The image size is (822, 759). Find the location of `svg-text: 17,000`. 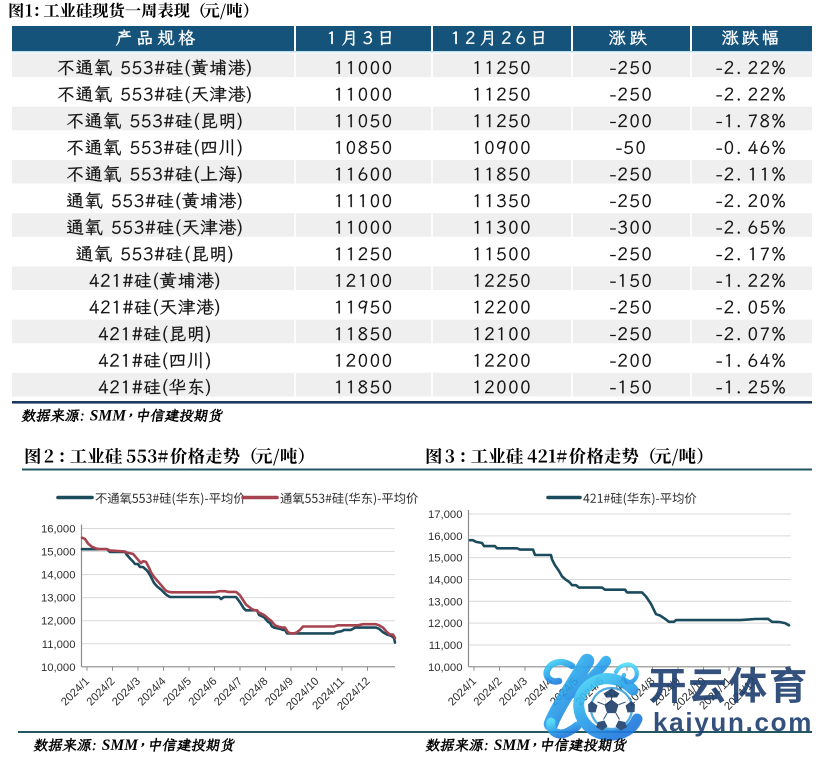

svg-text: 17,000 is located at coordinates (445, 515).